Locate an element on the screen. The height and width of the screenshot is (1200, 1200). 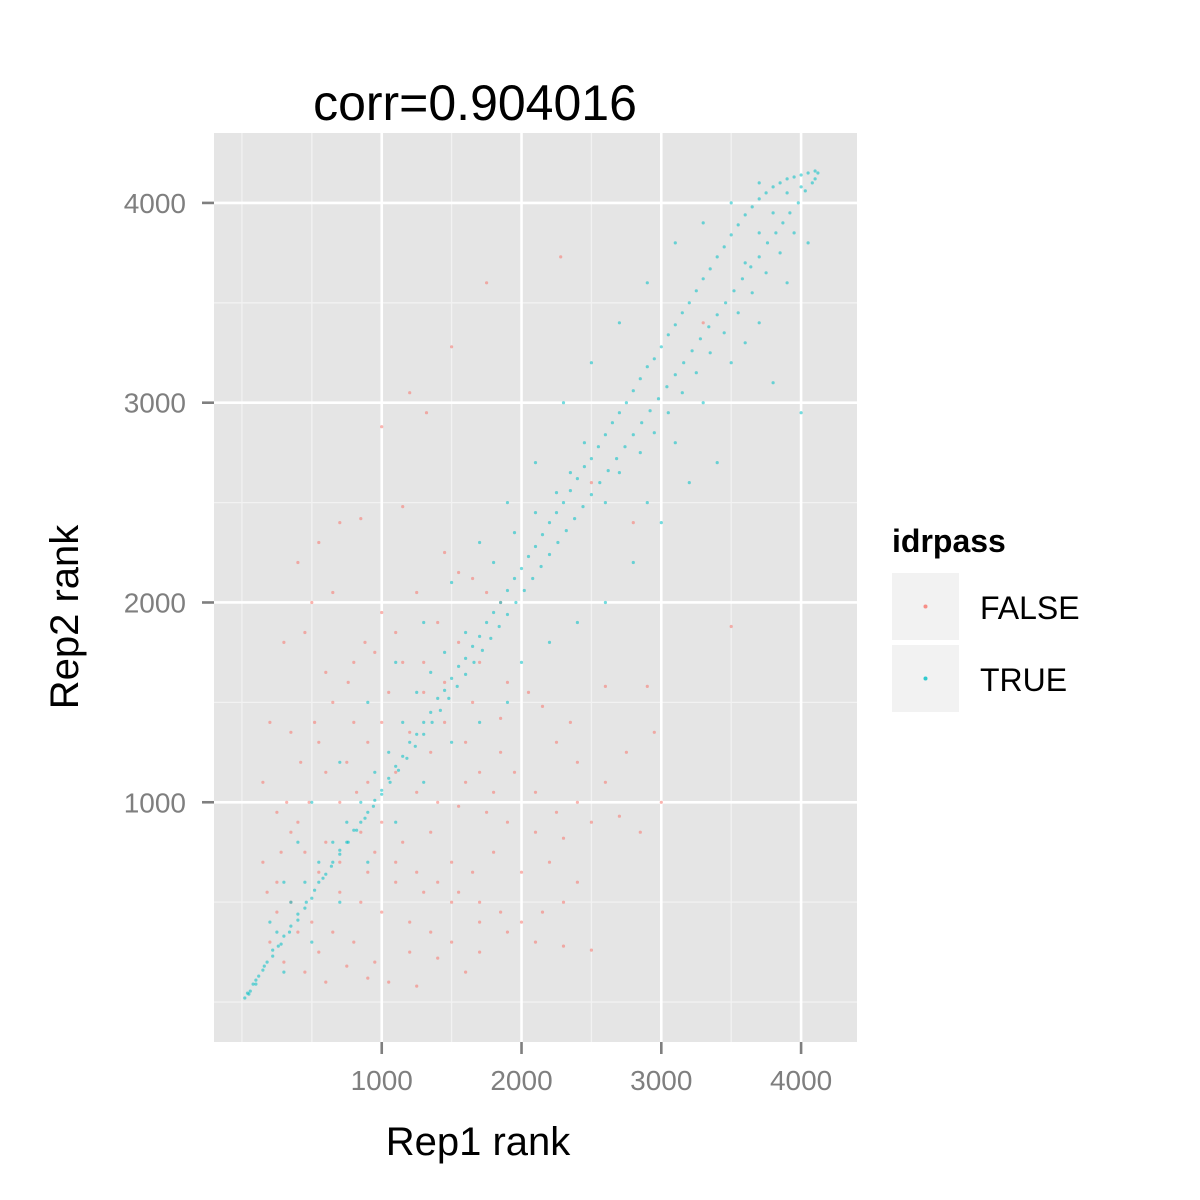
y-tick-label: 1000 is located at coordinates (155, 802).